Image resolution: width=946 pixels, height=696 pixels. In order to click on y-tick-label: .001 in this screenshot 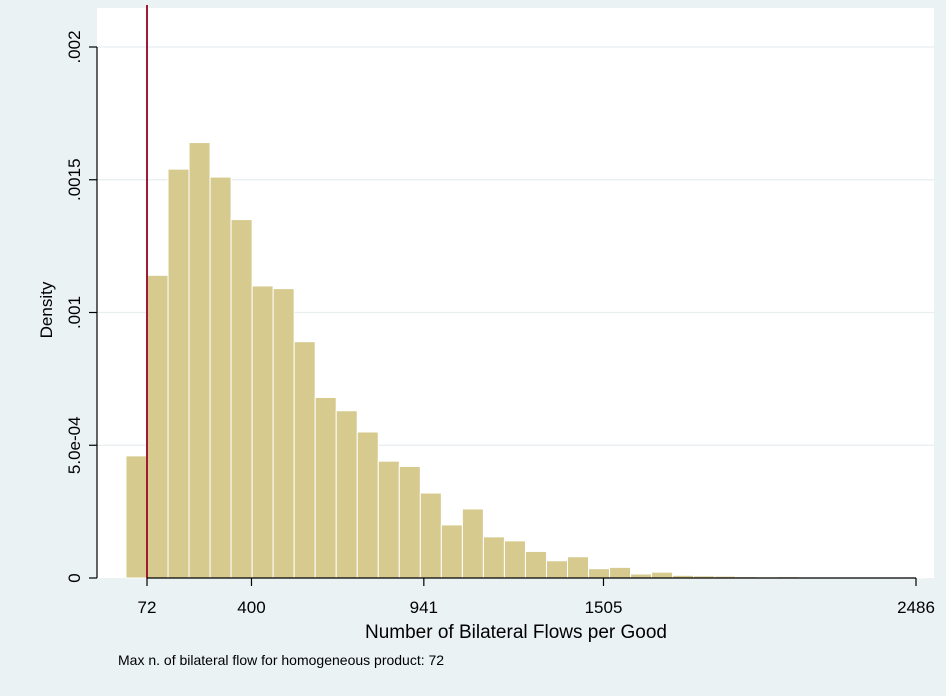, I will do `click(74, 312)`.